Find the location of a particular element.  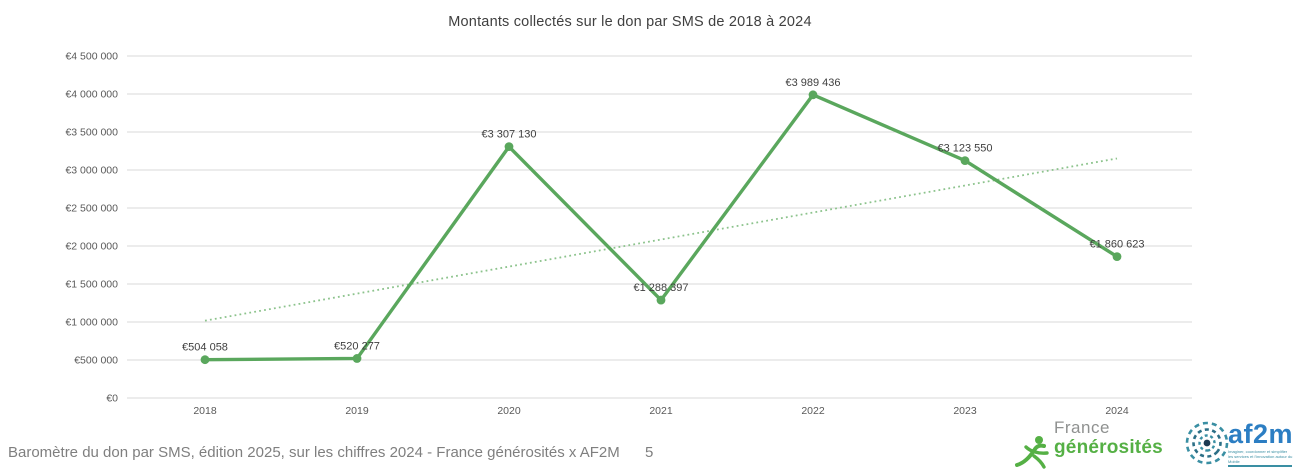

data-point-2022 is located at coordinates (813, 95).